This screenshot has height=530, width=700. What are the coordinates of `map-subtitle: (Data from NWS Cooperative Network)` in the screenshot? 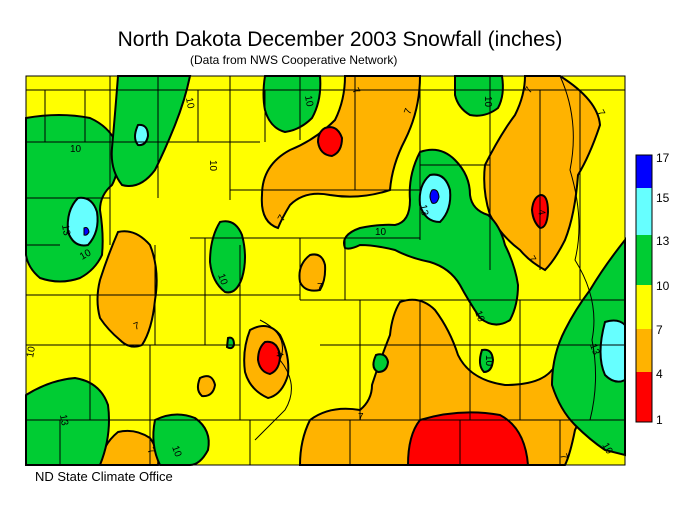 It's located at (294, 60).